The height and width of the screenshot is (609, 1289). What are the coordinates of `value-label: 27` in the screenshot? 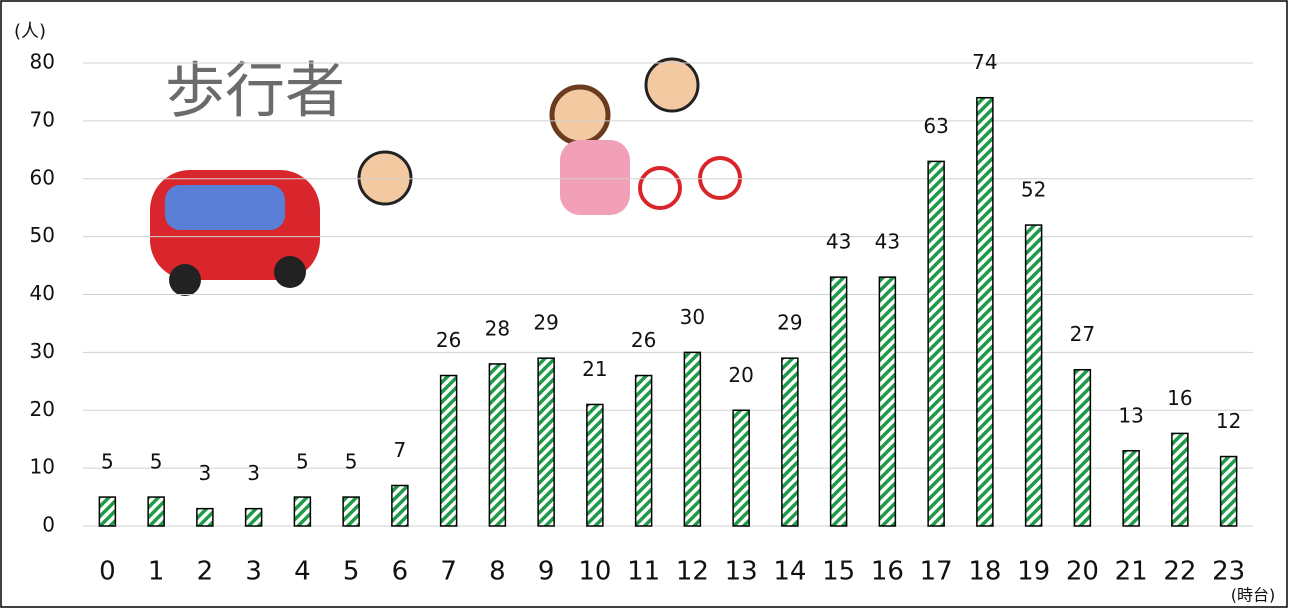 It's located at (1082, 334).